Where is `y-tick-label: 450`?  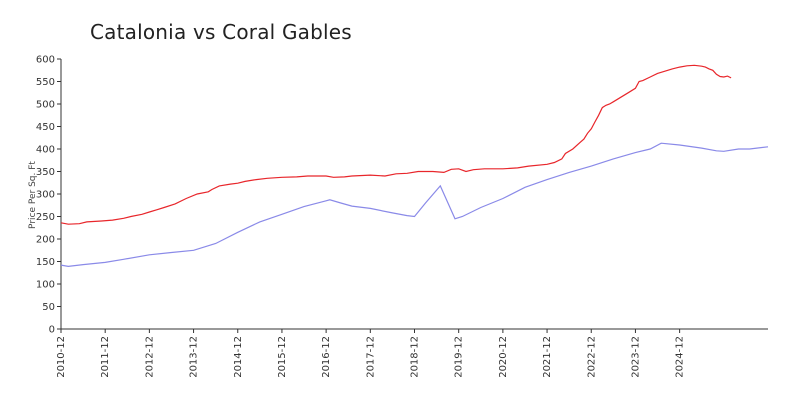
y-tick-label: 450 is located at coordinates (45, 127).